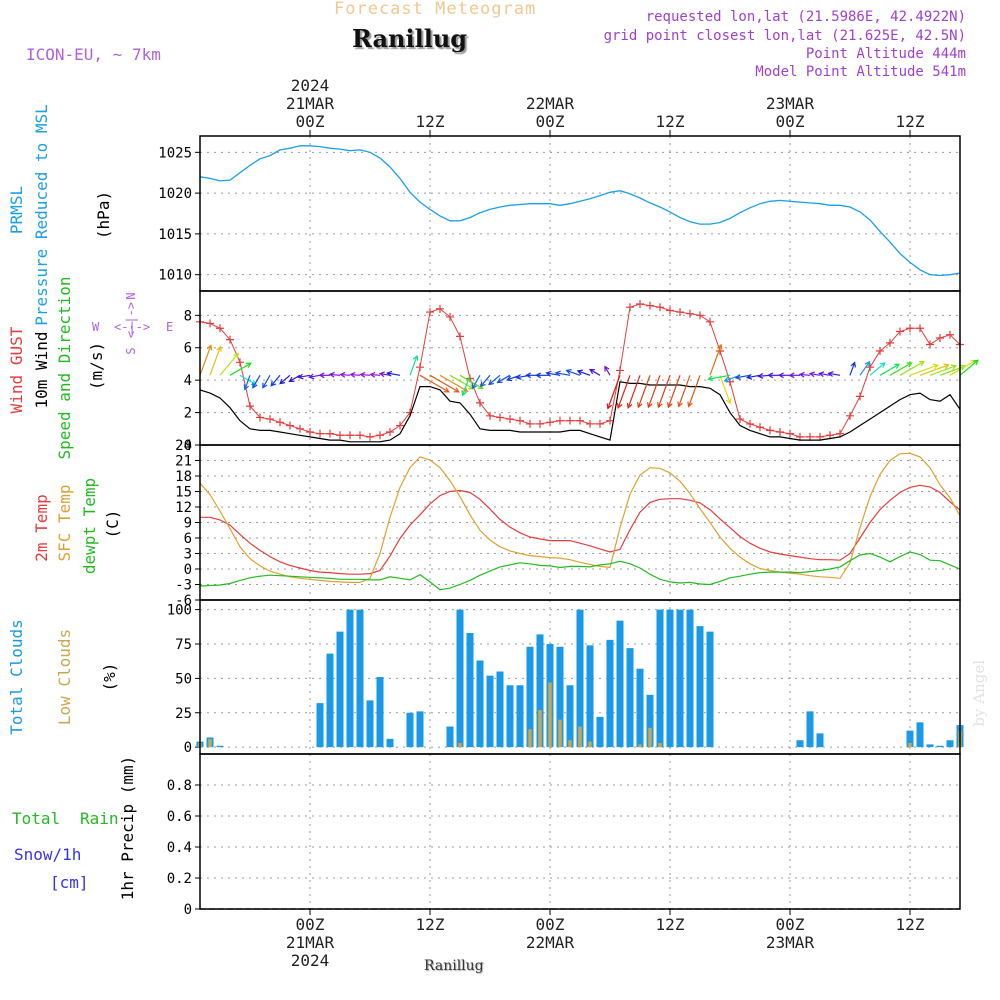 This screenshot has width=1000, height=1000. Describe the element at coordinates (99, 818) in the screenshot. I see `label-rain: Rain` at that location.